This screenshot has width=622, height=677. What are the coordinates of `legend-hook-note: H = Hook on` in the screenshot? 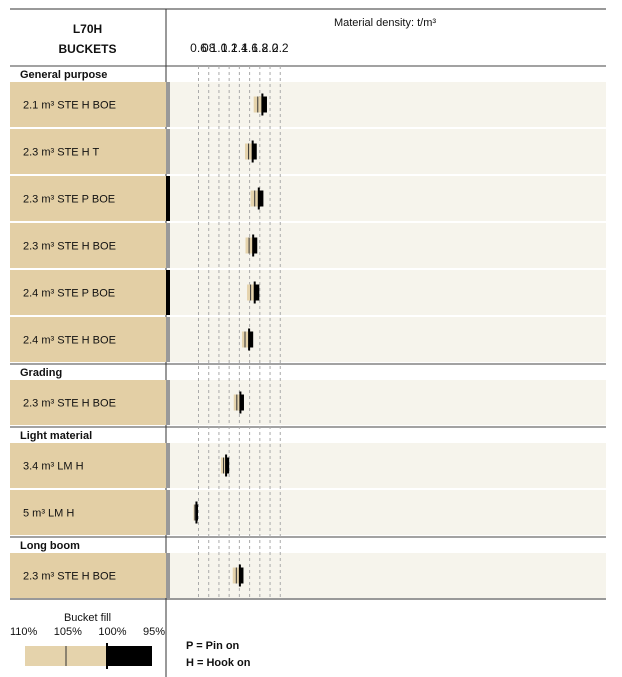 It's located at (218, 663).